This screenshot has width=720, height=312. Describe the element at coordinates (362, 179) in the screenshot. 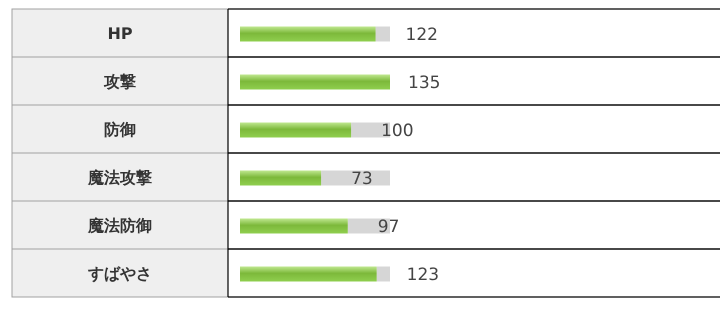

I see `data-label: 73` at that location.